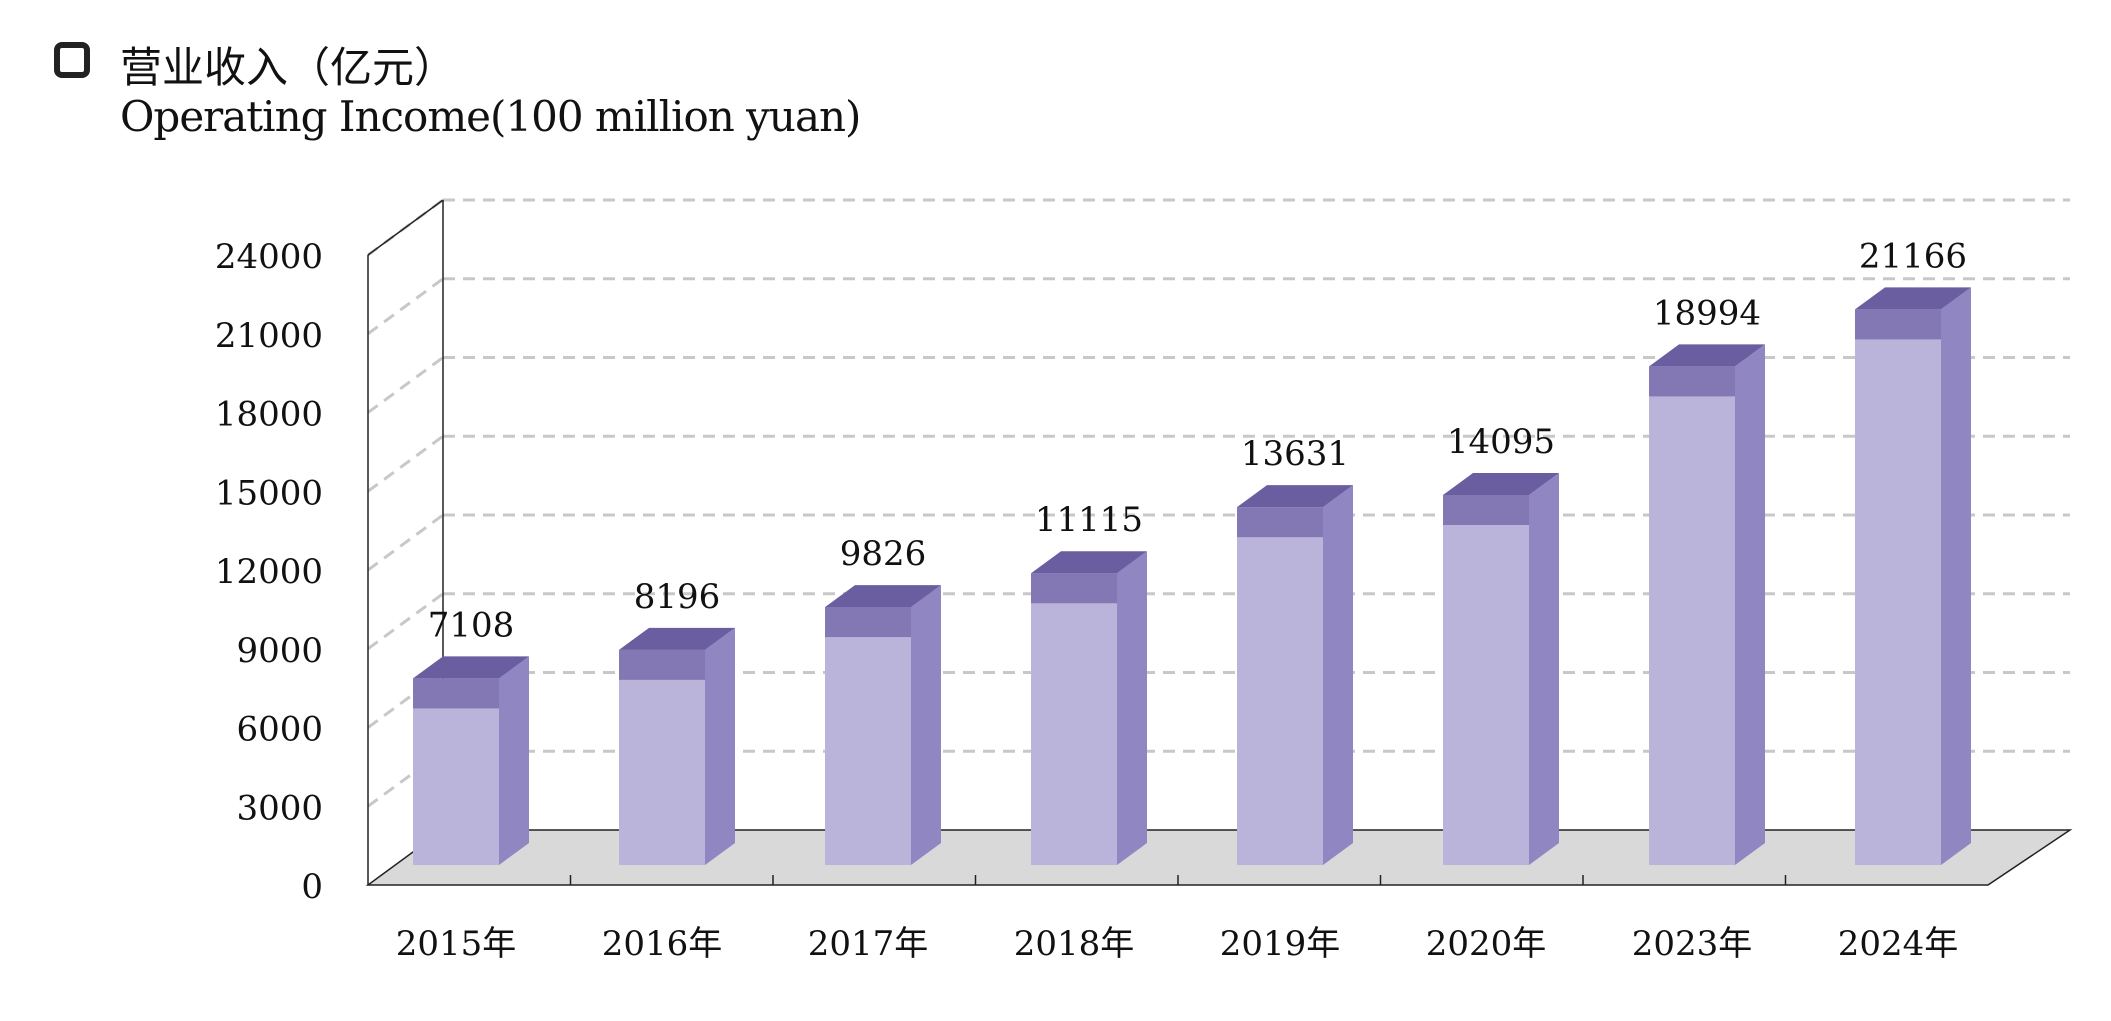  Describe the element at coordinates (1089, 520) in the screenshot. I see `data-label: 11115` at that location.